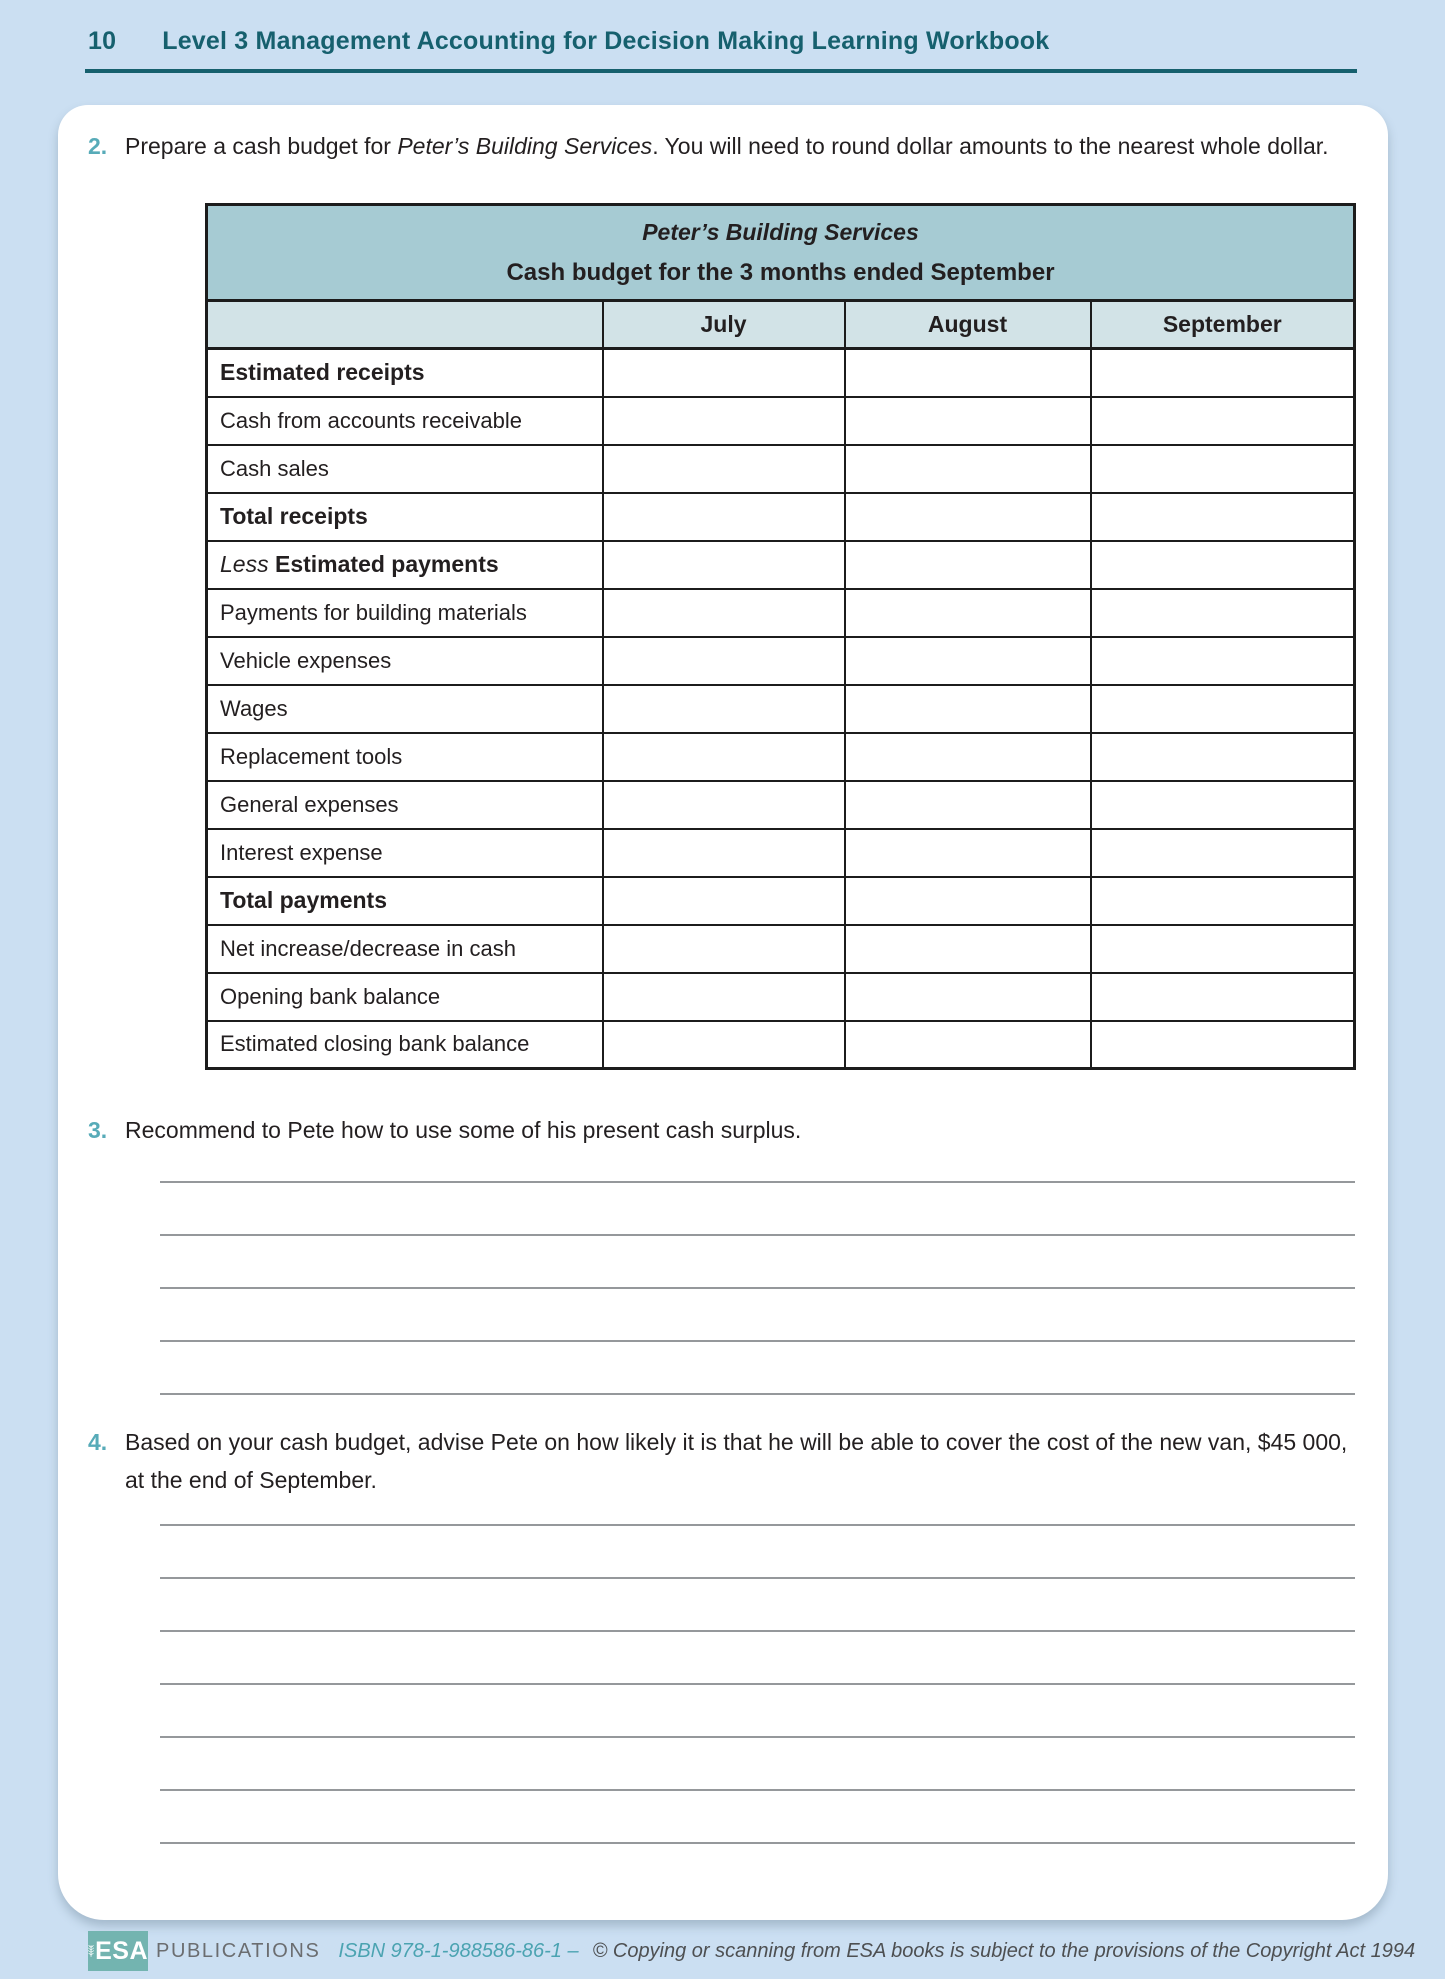 The height and width of the screenshot is (1979, 1445). Describe the element at coordinates (98, 1442) in the screenshot. I see `question-4-number: 4.` at that location.